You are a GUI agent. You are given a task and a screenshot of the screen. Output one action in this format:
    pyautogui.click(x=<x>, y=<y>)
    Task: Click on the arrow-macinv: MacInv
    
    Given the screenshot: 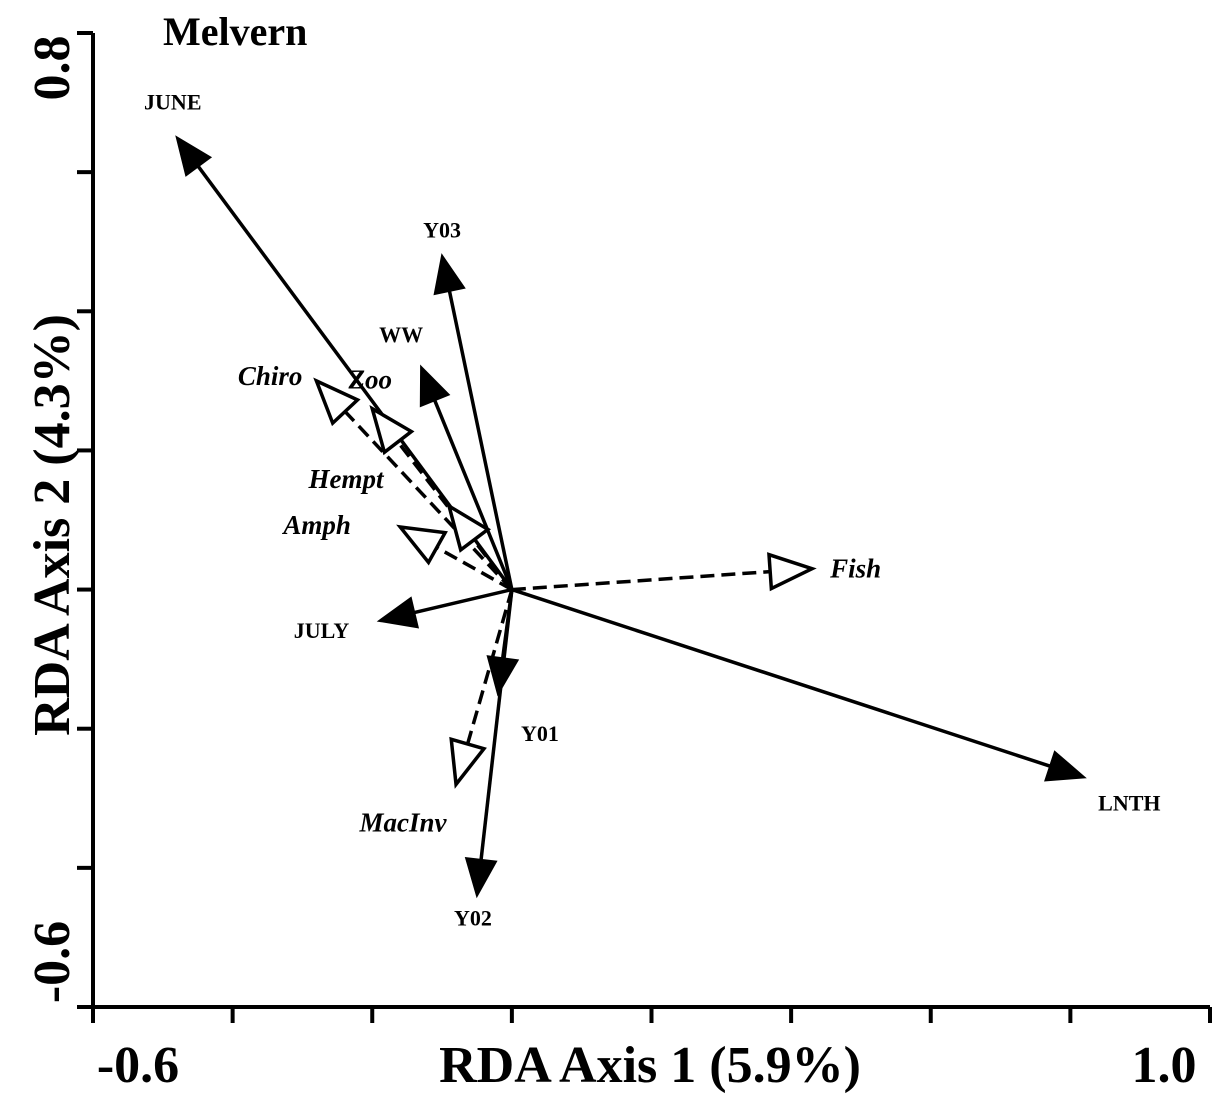 What is the action you would take?
    pyautogui.click(x=436, y=713)
    